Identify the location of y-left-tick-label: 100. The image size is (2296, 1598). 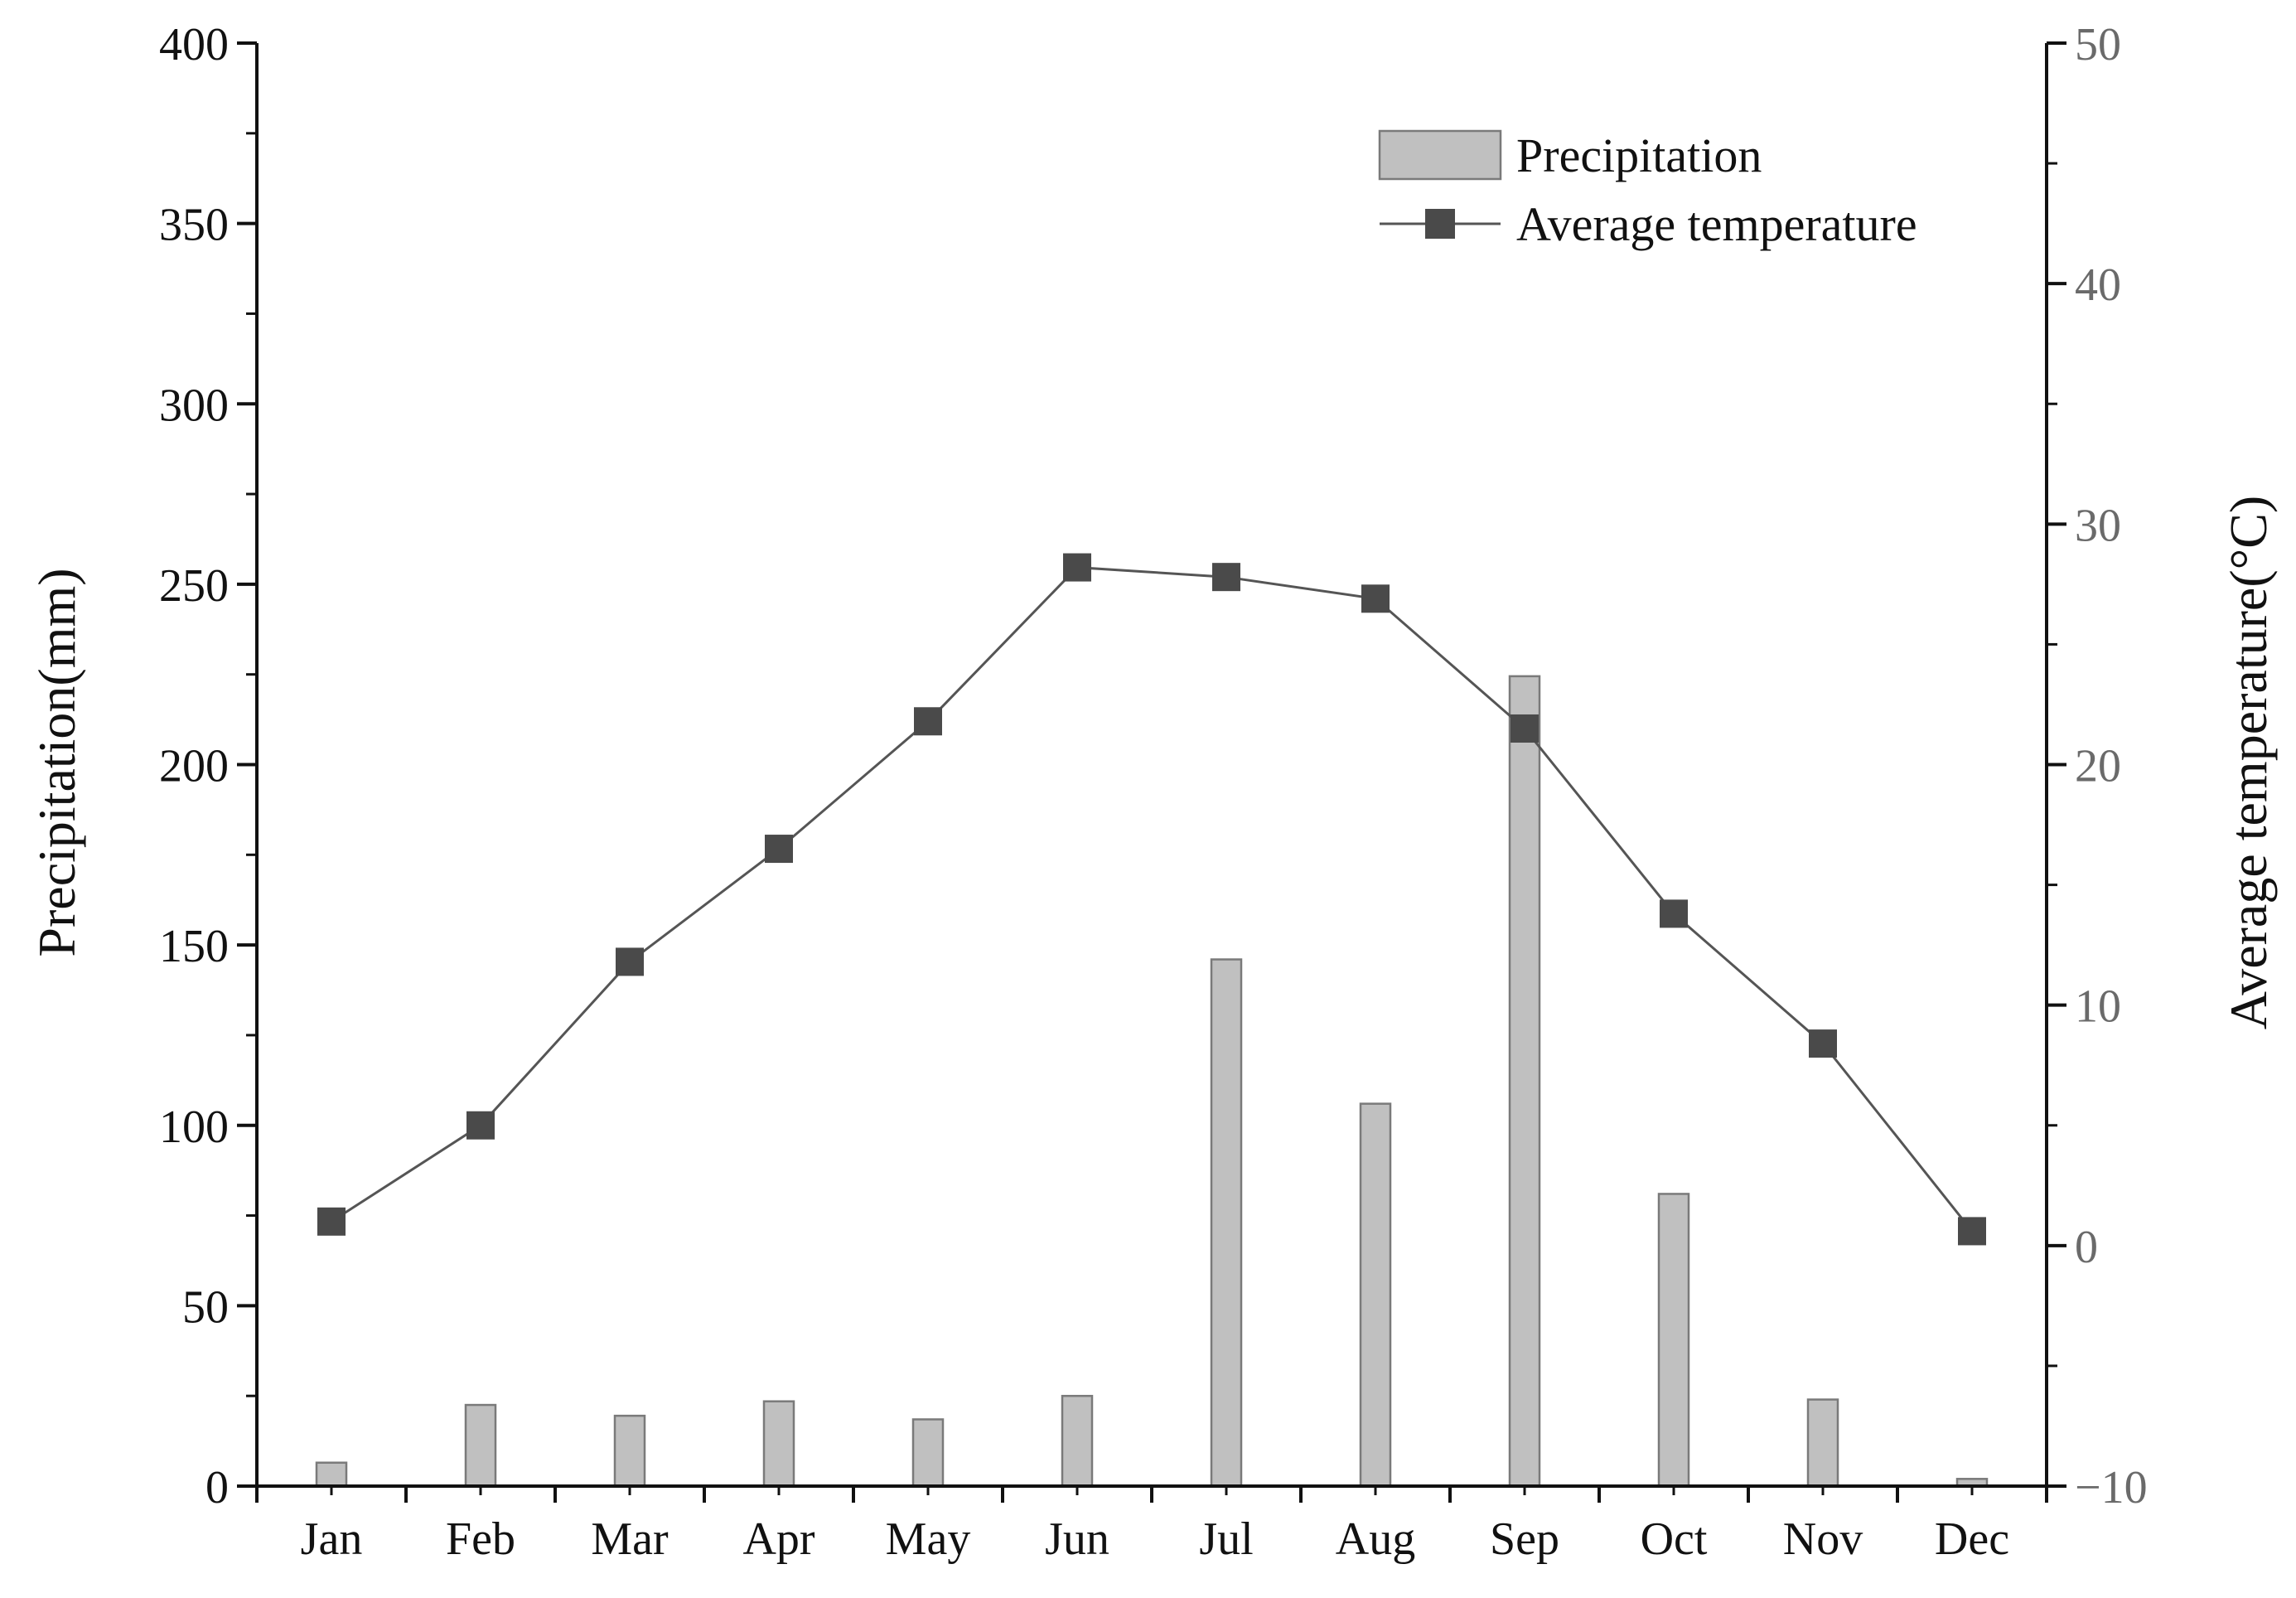
(194, 1128).